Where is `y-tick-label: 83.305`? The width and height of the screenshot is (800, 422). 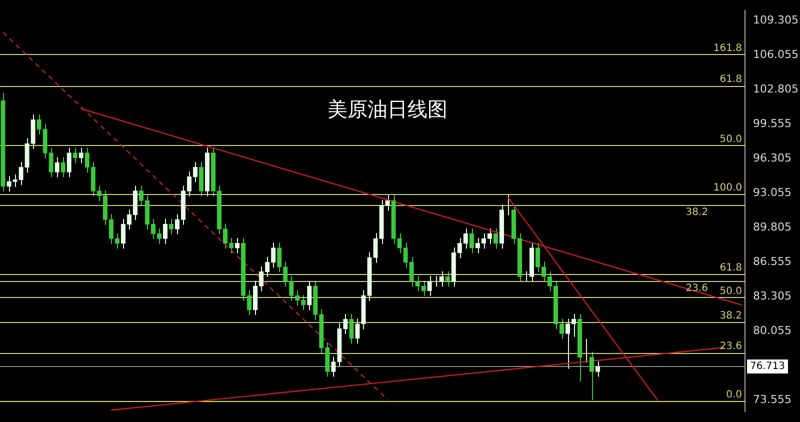 y-tick-label: 83.305 is located at coordinates (772, 295).